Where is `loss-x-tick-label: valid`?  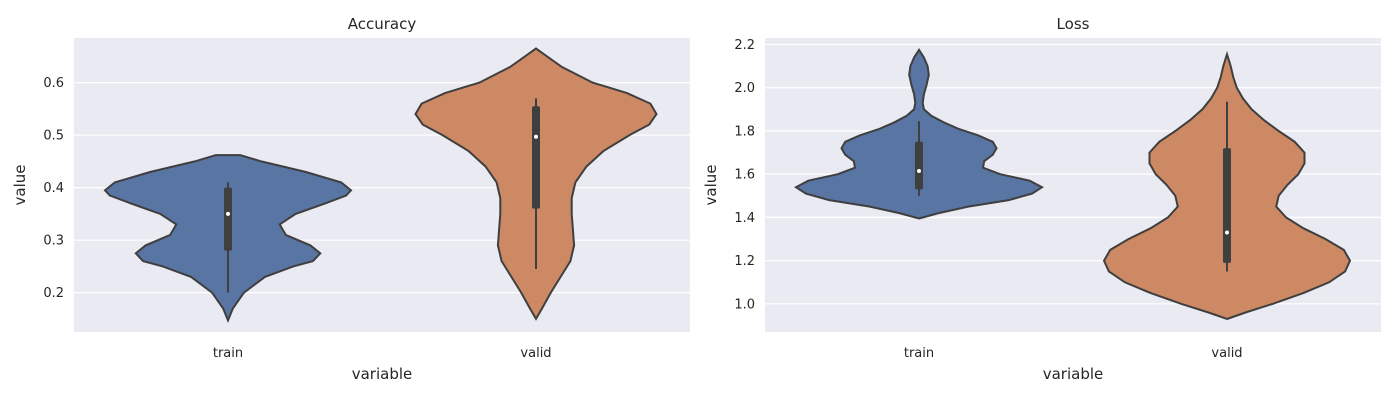
loss-x-tick-label: valid is located at coordinates (1226, 353).